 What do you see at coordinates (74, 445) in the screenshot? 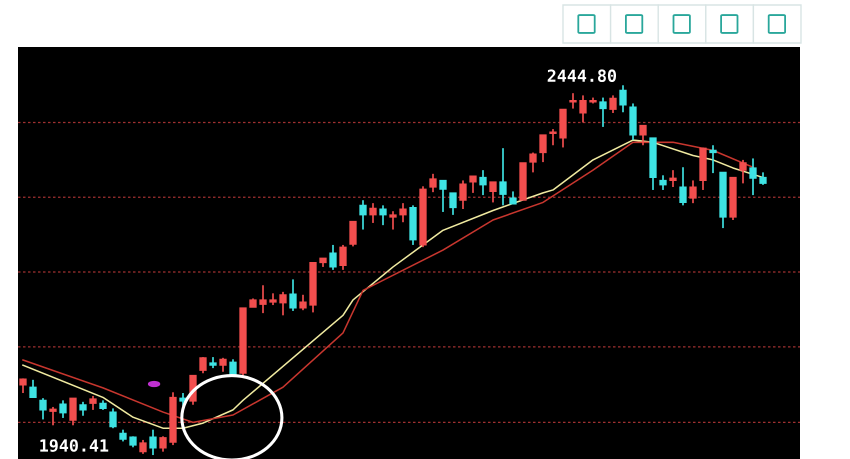
I see `annotation: 1940.41` at bounding box center [74, 445].